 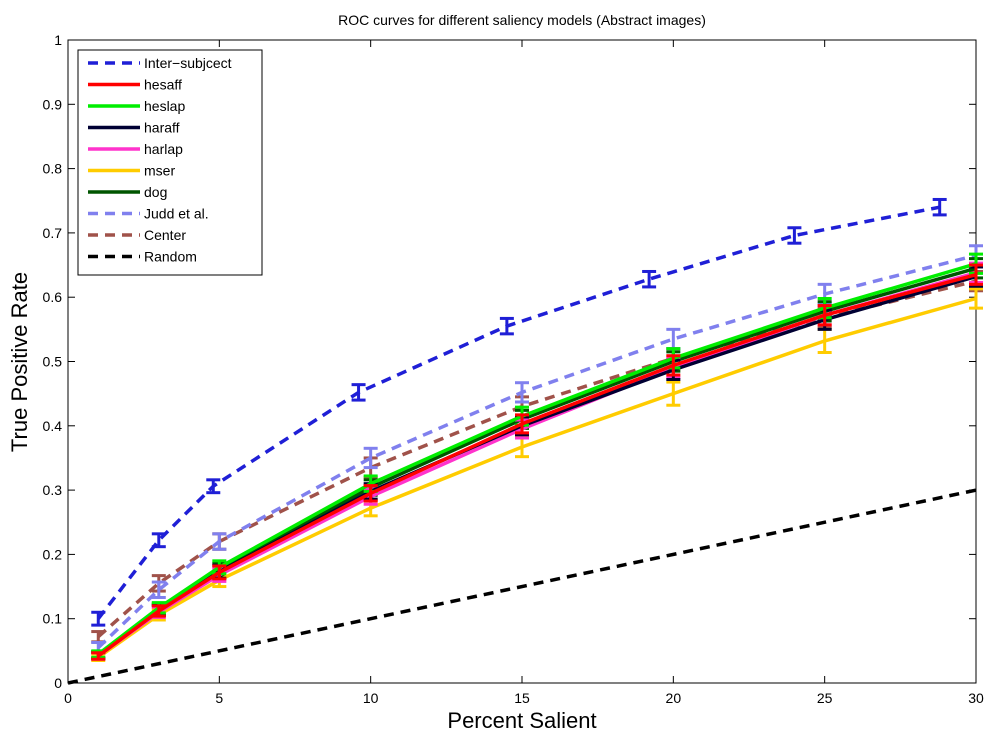 What do you see at coordinates (142, 257) in the screenshot?
I see `legend-item: Random` at bounding box center [142, 257].